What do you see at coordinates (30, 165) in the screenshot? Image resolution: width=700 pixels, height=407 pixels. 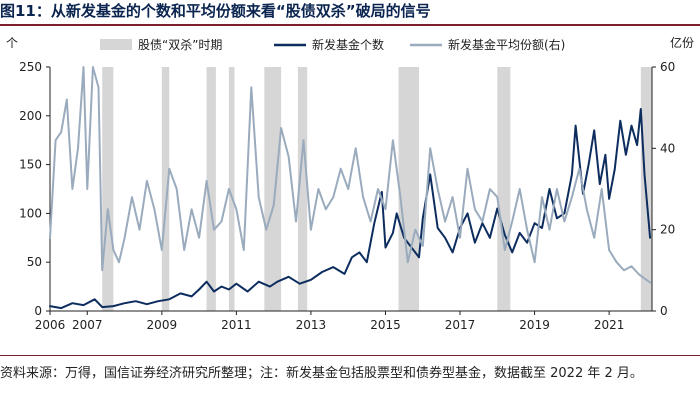 I see `y-left-tick-label: 150` at bounding box center [30, 165].